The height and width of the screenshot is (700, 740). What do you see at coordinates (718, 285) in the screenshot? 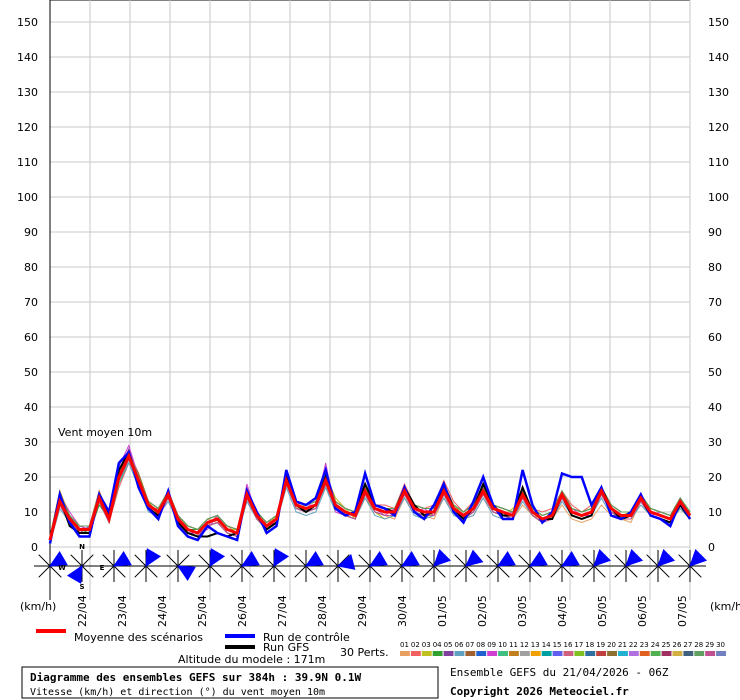
I see `y-axis-right: 0 10 20 30 40 50 60 70 80 90 100 110 120 130 140 150` at bounding box center [718, 285].